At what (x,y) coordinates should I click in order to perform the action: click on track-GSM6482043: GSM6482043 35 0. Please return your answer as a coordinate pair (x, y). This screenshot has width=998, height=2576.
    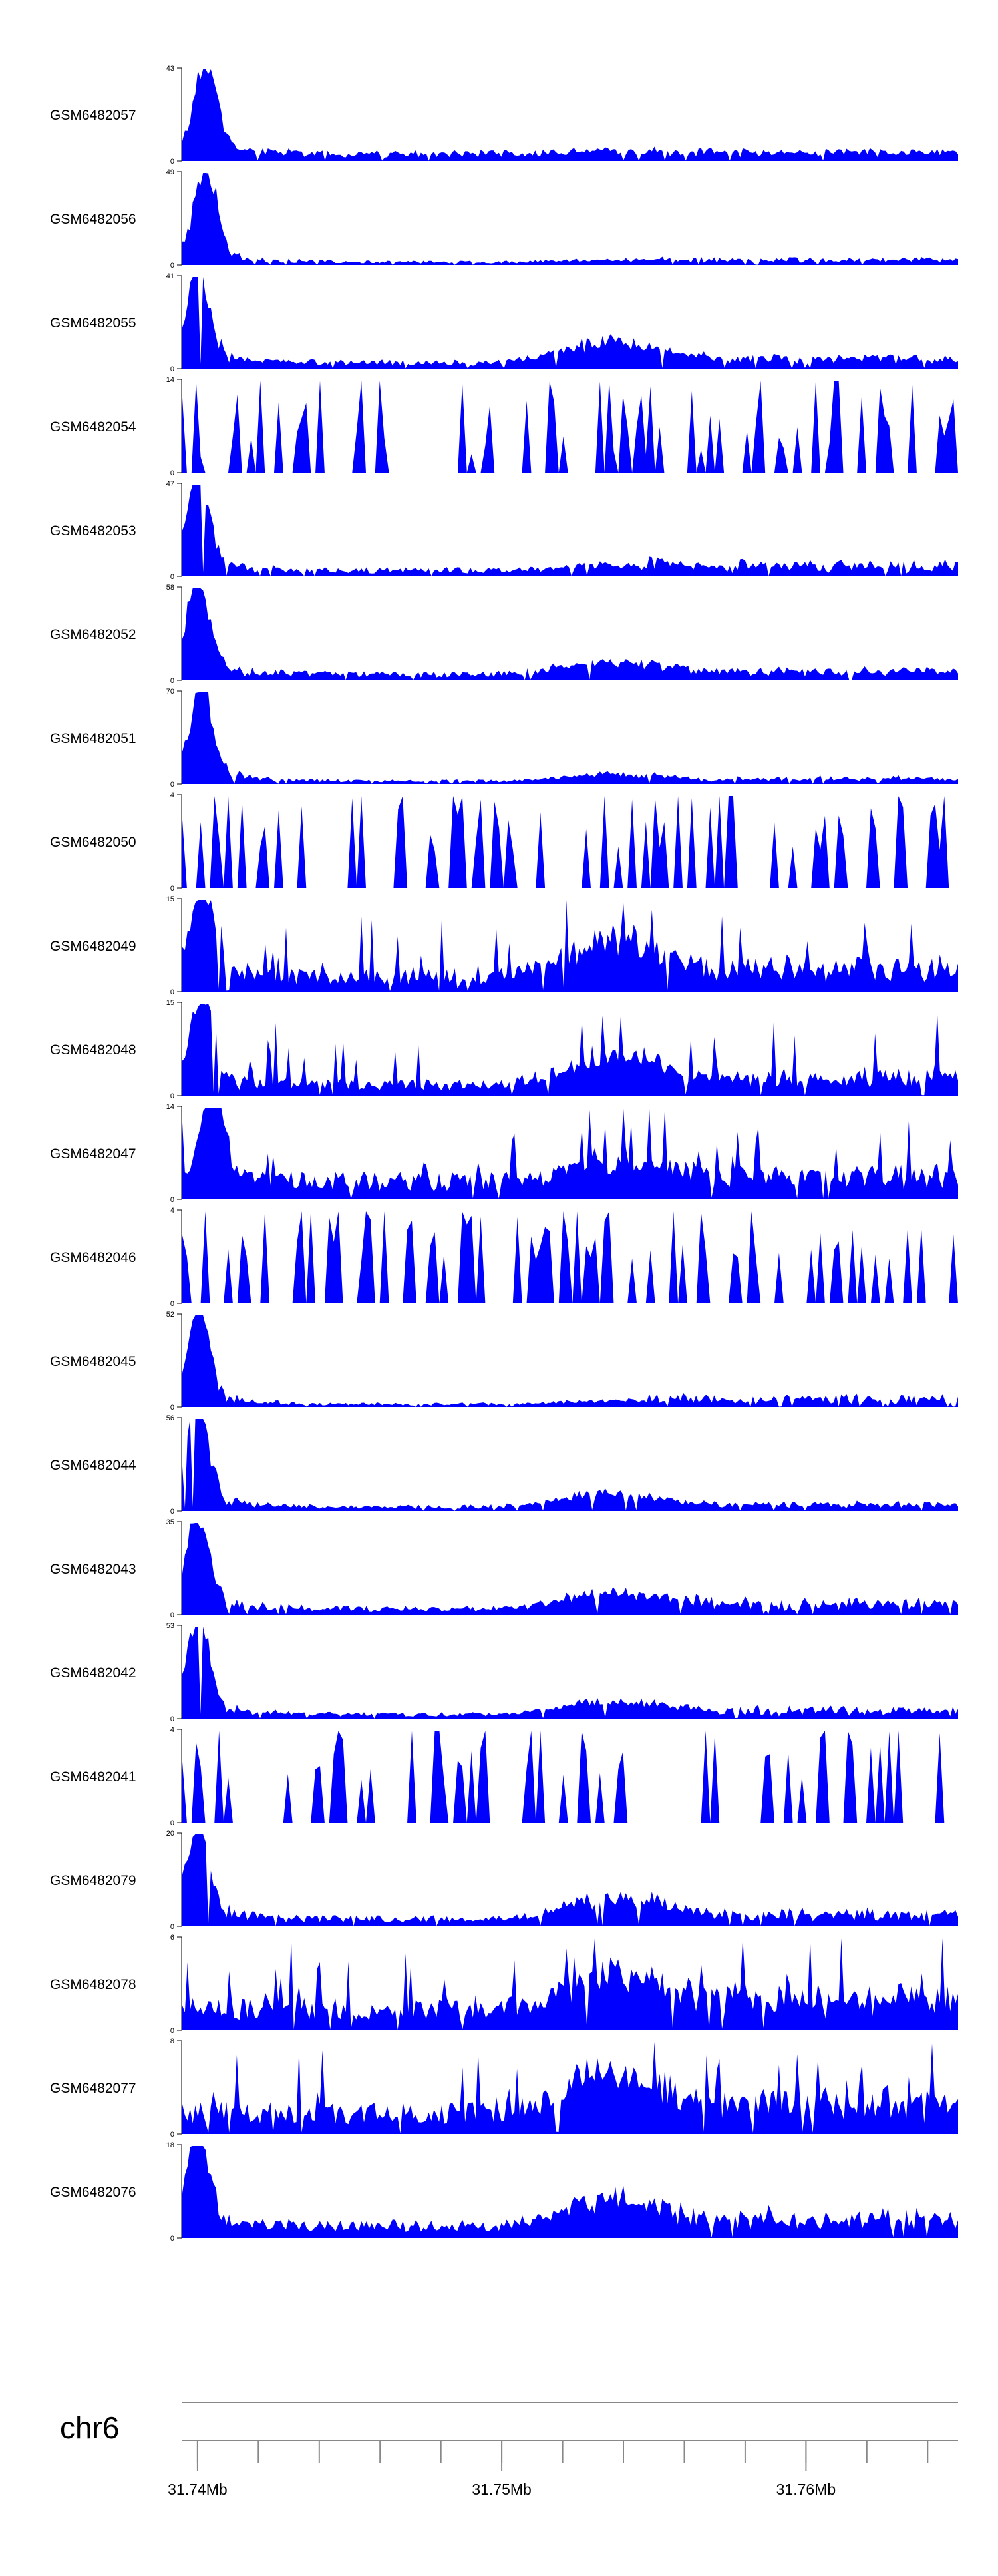
    Looking at the image, I should click on (504, 1568).